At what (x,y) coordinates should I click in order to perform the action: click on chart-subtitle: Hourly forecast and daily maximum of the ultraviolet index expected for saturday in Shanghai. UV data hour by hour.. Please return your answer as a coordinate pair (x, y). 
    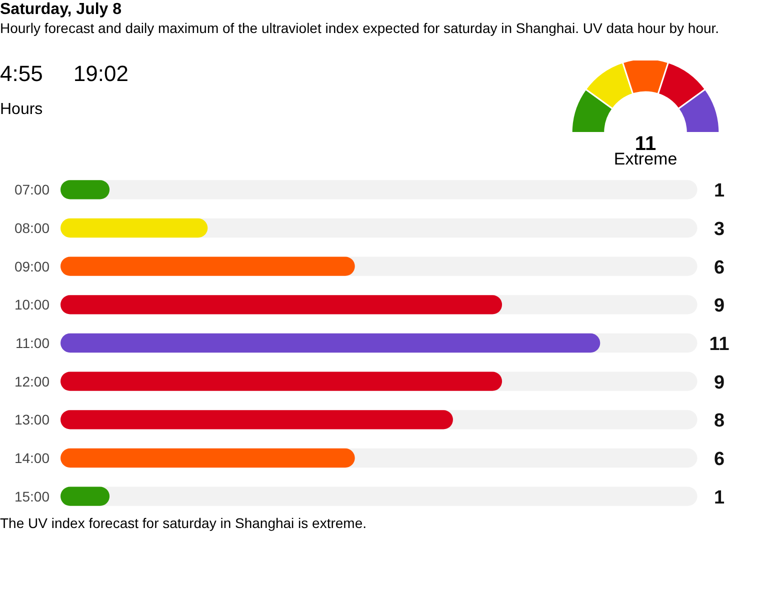
    Looking at the image, I should click on (360, 29).